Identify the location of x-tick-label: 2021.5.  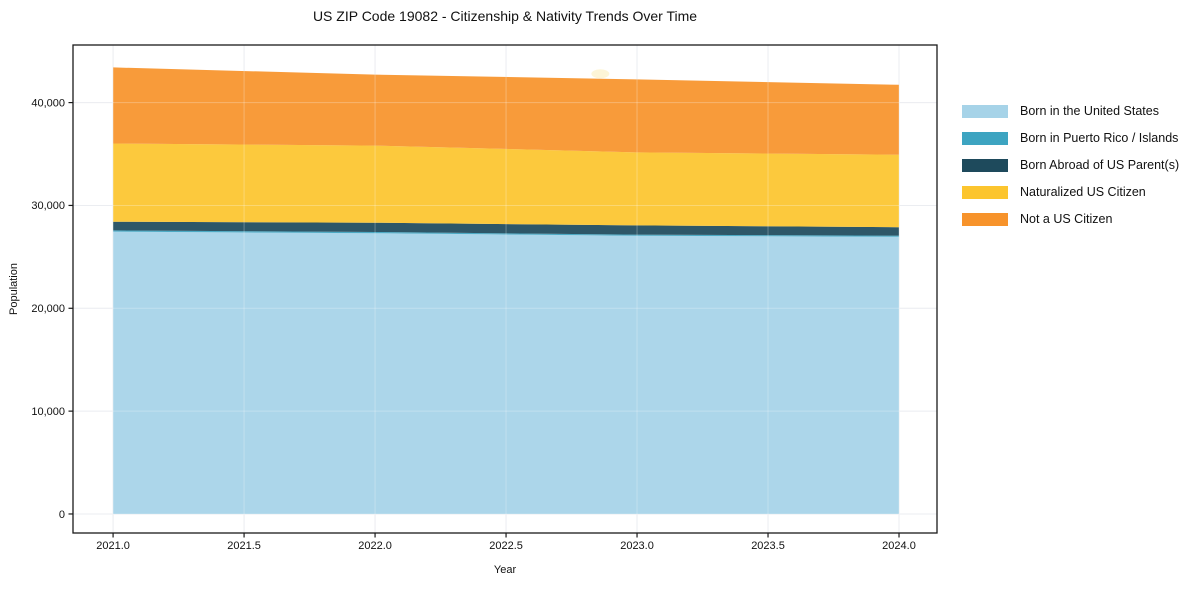
(244, 546).